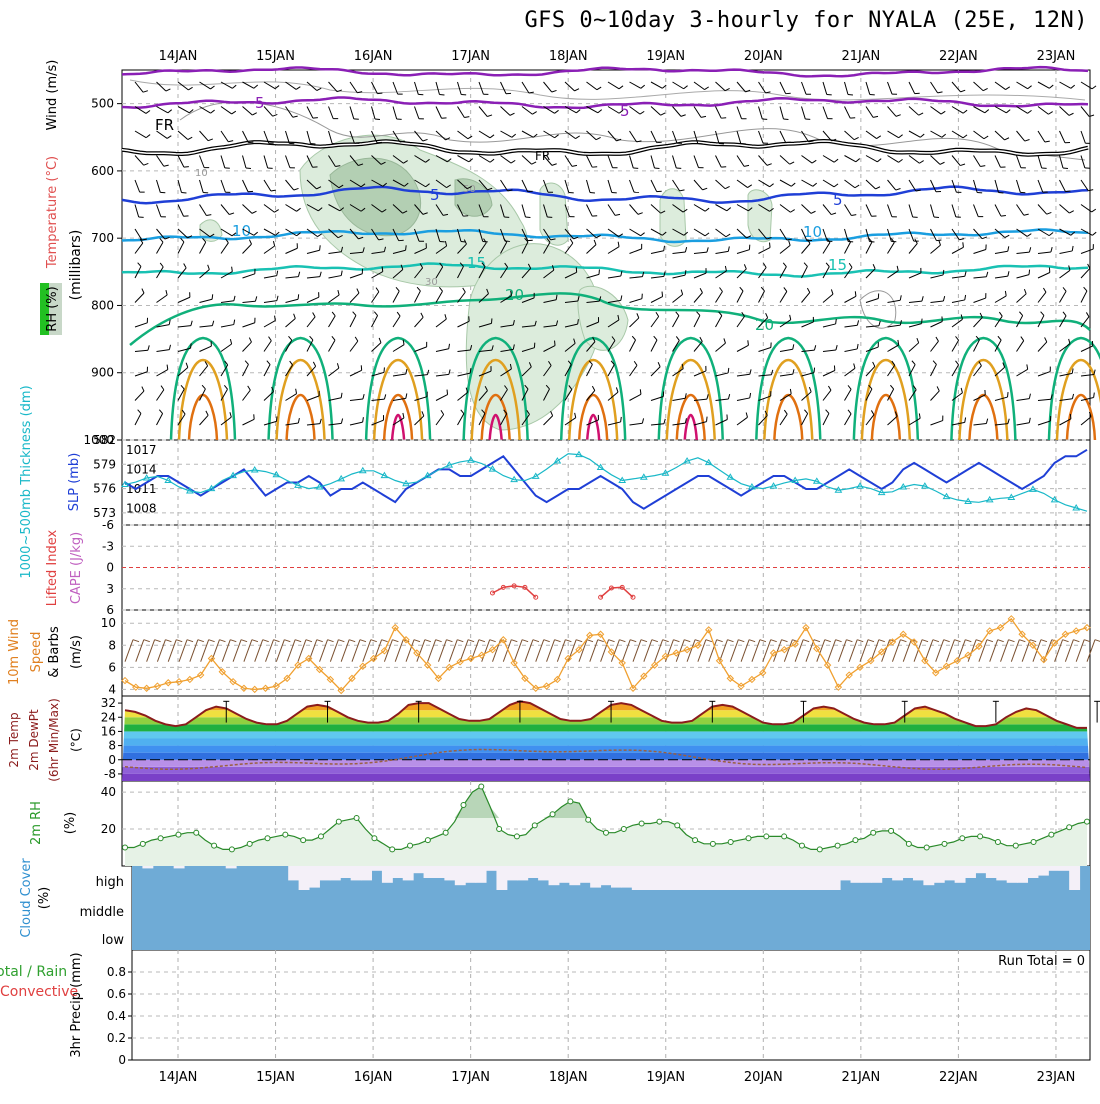  What do you see at coordinates (74, 482) in the screenshot?
I see `slp-ylabel: SLP (mb)` at bounding box center [74, 482].